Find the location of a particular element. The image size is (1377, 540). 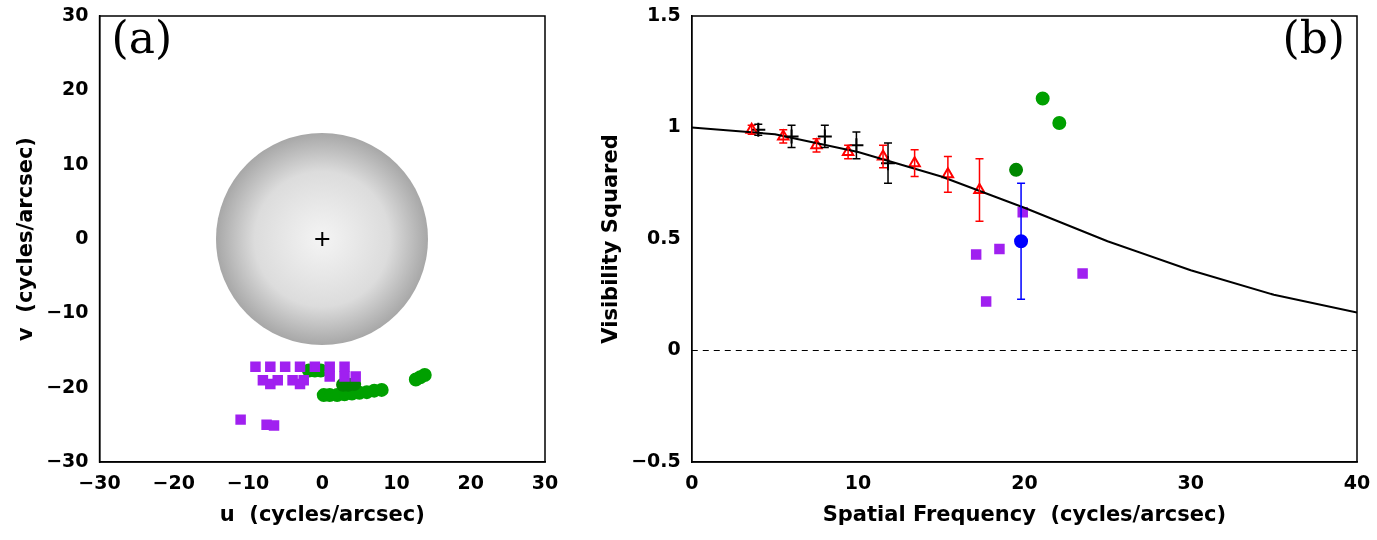

y-tick-label: −10 is located at coordinates (67, 311).